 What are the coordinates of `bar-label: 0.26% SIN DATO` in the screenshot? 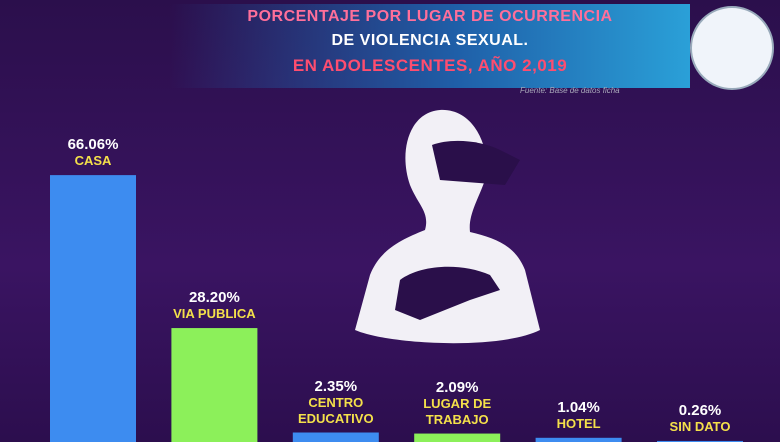 It's located at (700, 418).